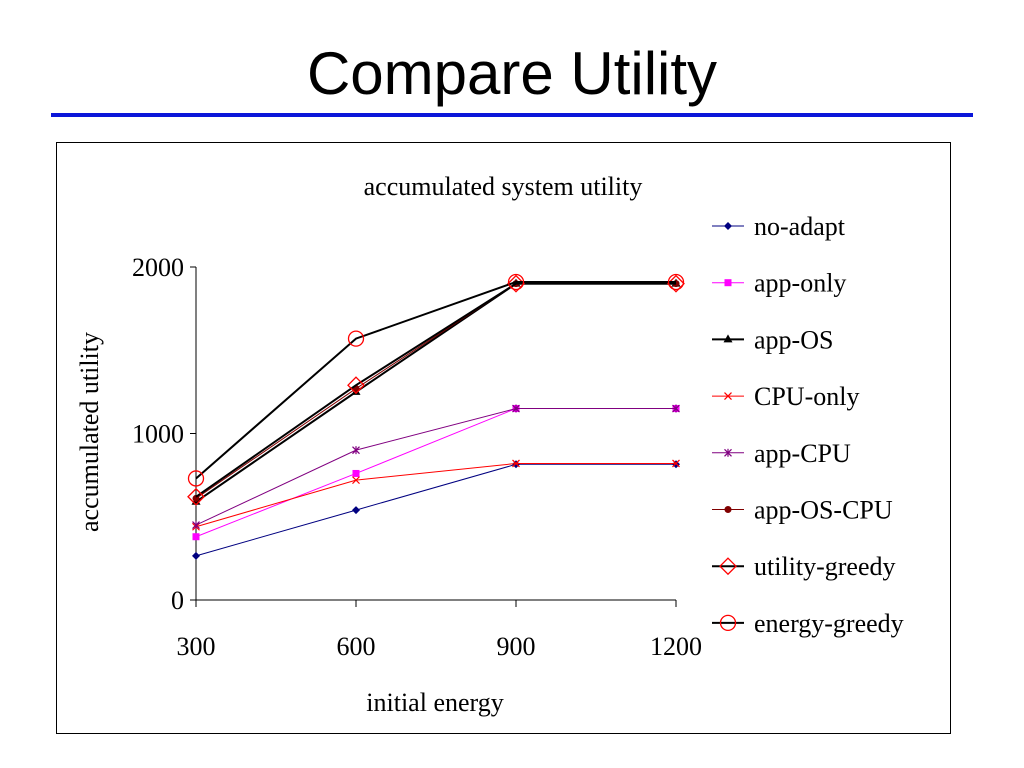 This screenshot has width=1024, height=768. Describe the element at coordinates (793, 339) in the screenshot. I see `legend-label: app-OS` at that location.